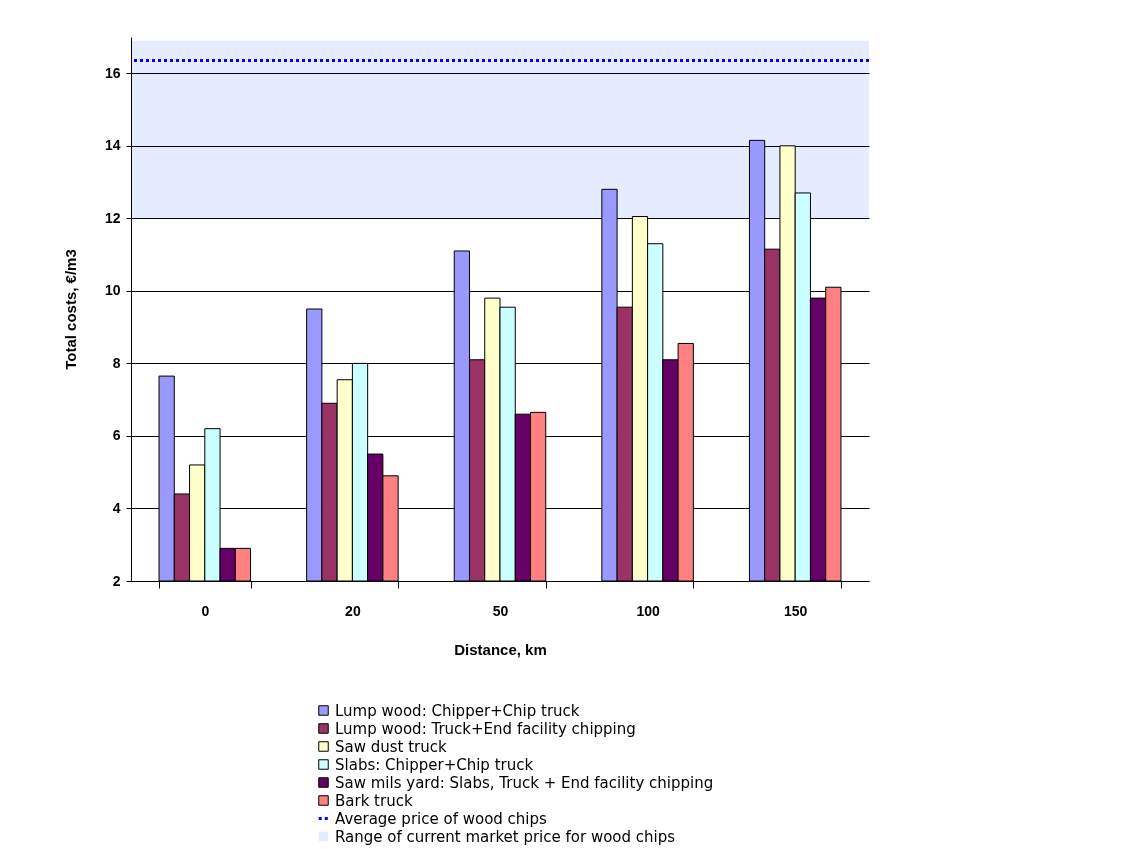 Image resolution: width=1134 pixels, height=849 pixels. I want to click on y-tick-label: 12, so click(112, 217).